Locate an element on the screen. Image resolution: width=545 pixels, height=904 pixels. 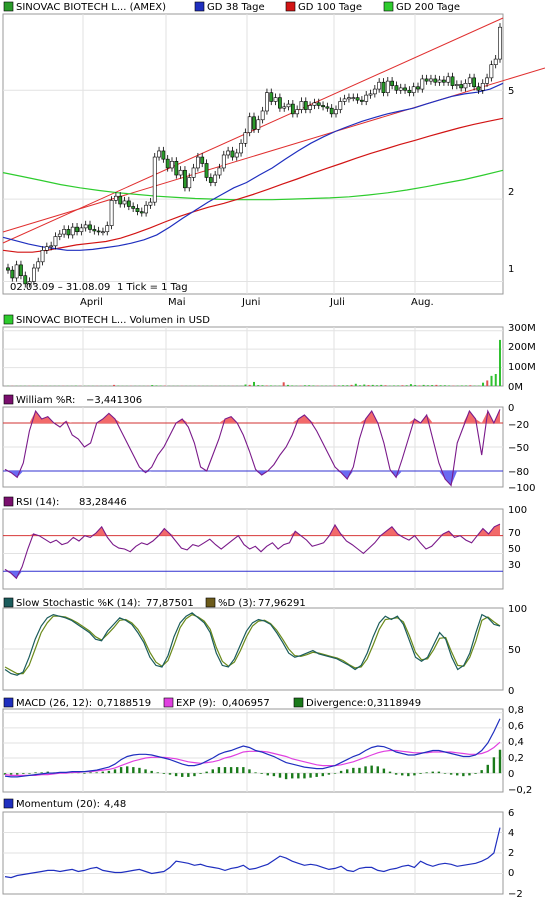
macd-y-tick-m02: −0,2 is located at coordinates (520, 790).